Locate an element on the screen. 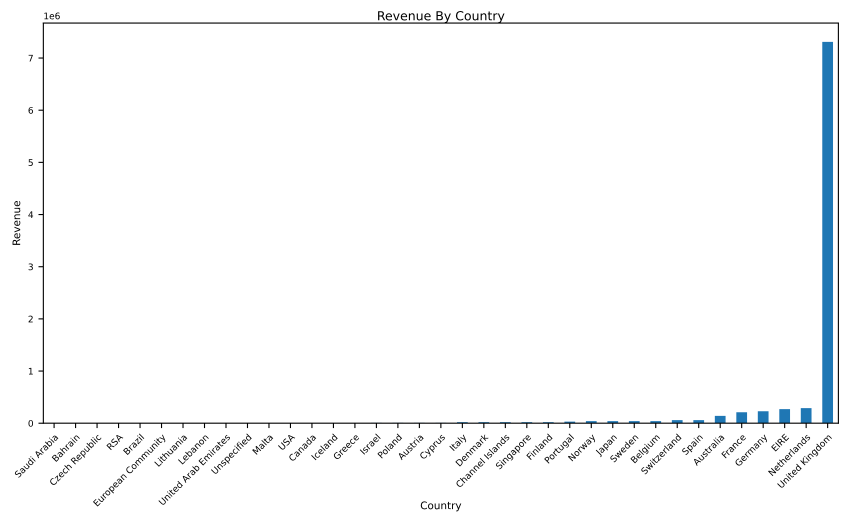 This screenshot has width=867, height=513. chart-title: Revenue By Country is located at coordinates (441, 17).